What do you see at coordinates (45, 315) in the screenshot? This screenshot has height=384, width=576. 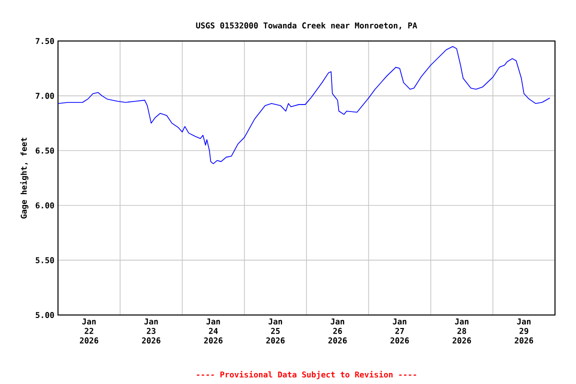 I see `y-tick-label: 5.00` at bounding box center [45, 315].